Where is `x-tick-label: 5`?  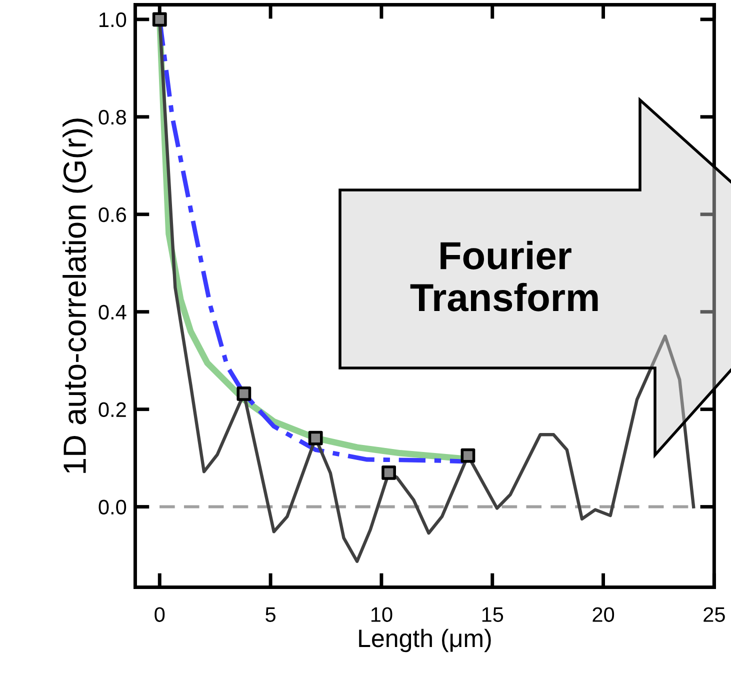 x-tick-label: 5 is located at coordinates (271, 614).